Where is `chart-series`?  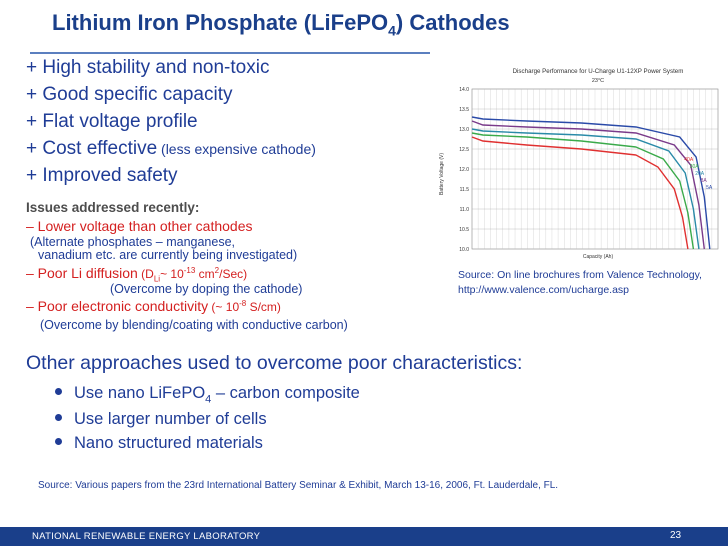
chart-series is located at coordinates (591, 183).